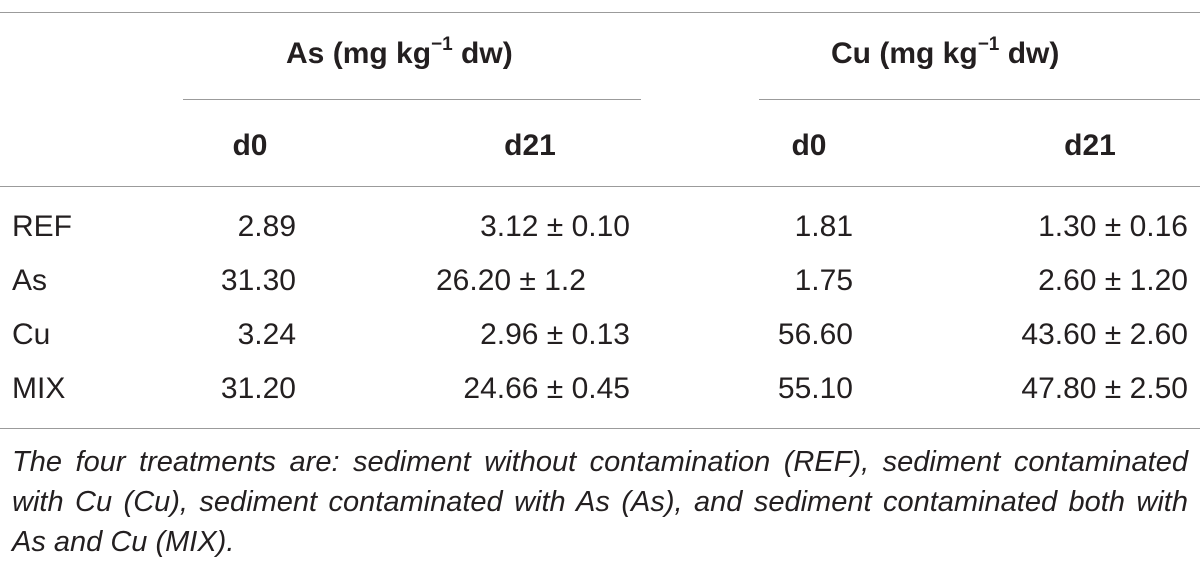 Image resolution: width=1200 pixels, height=578 pixels. I want to click on cell-as-d21: 26.20 ± 1.2, so click(511, 280).